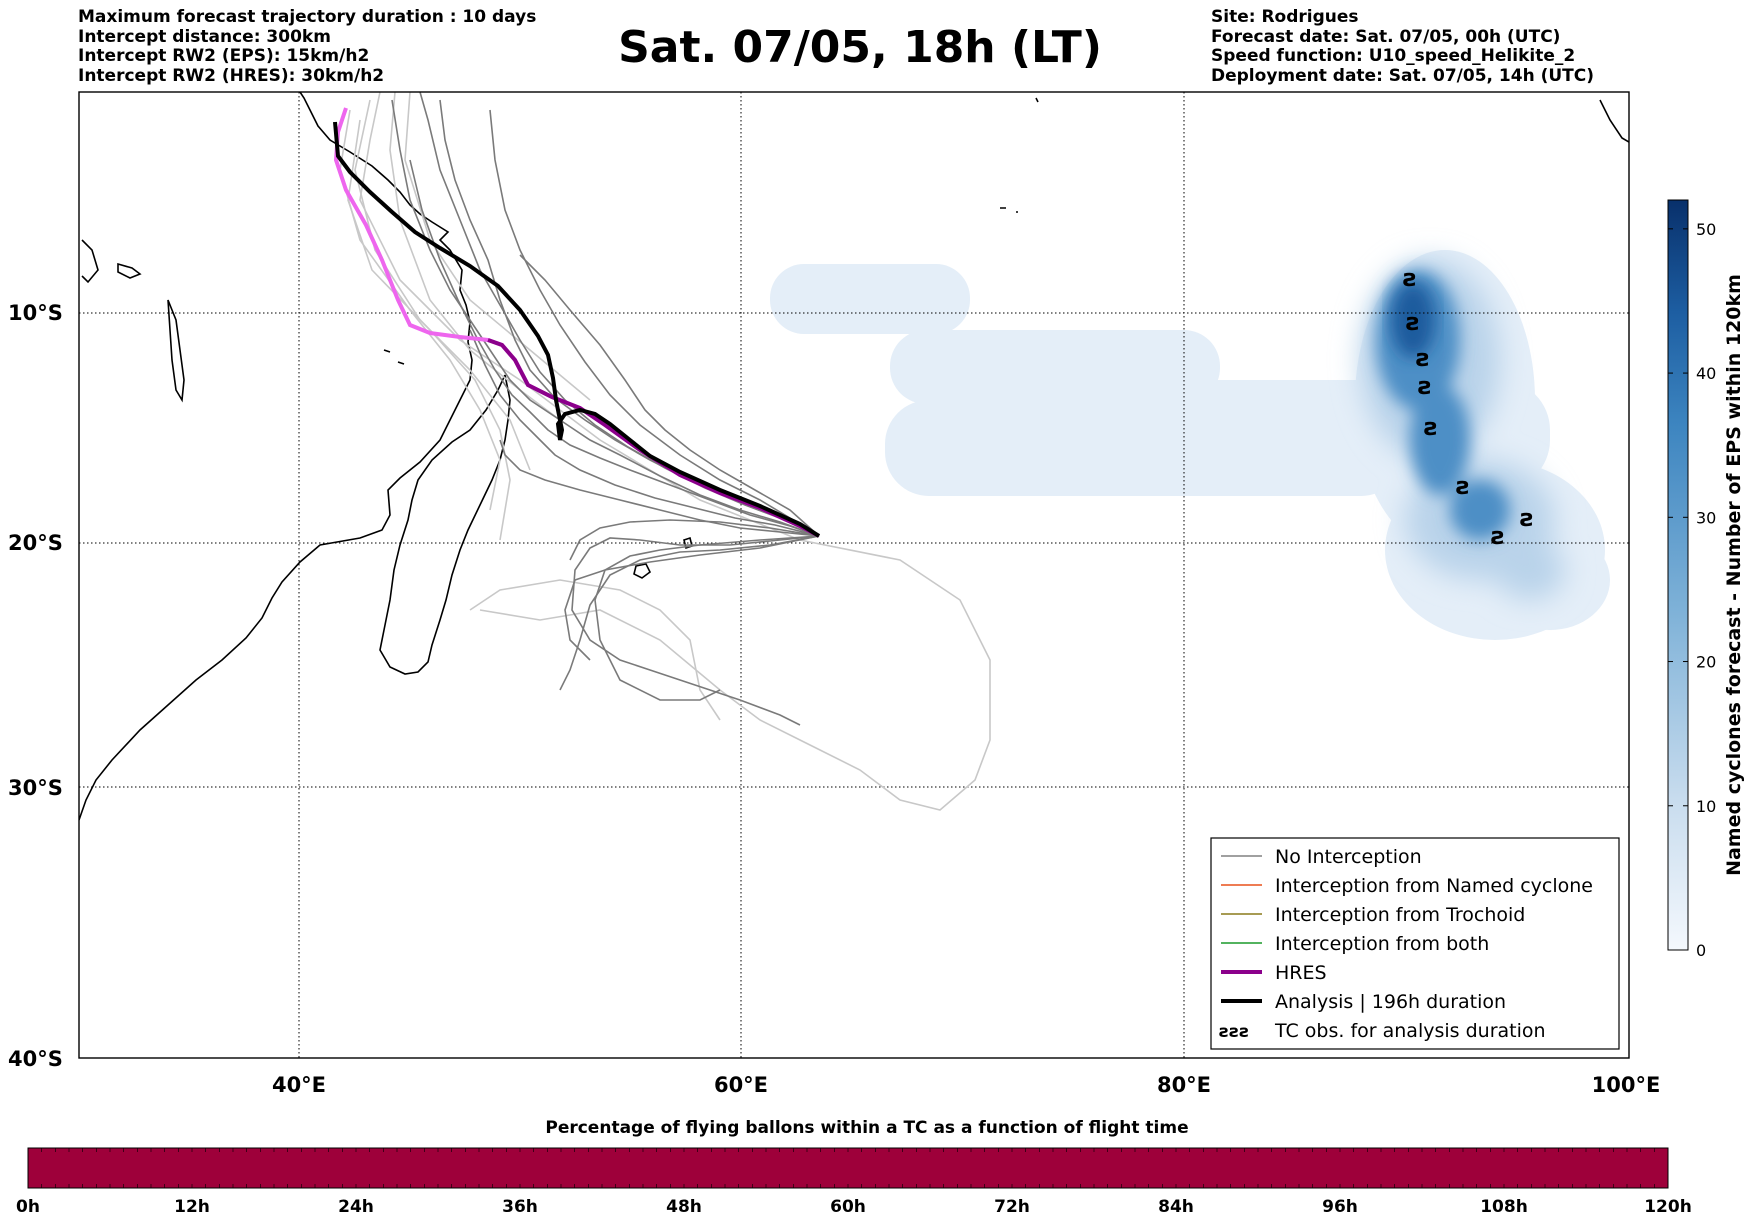  Describe the element at coordinates (1706, 806) in the screenshot. I see `density-colorbar-tick-label: 10` at that location.